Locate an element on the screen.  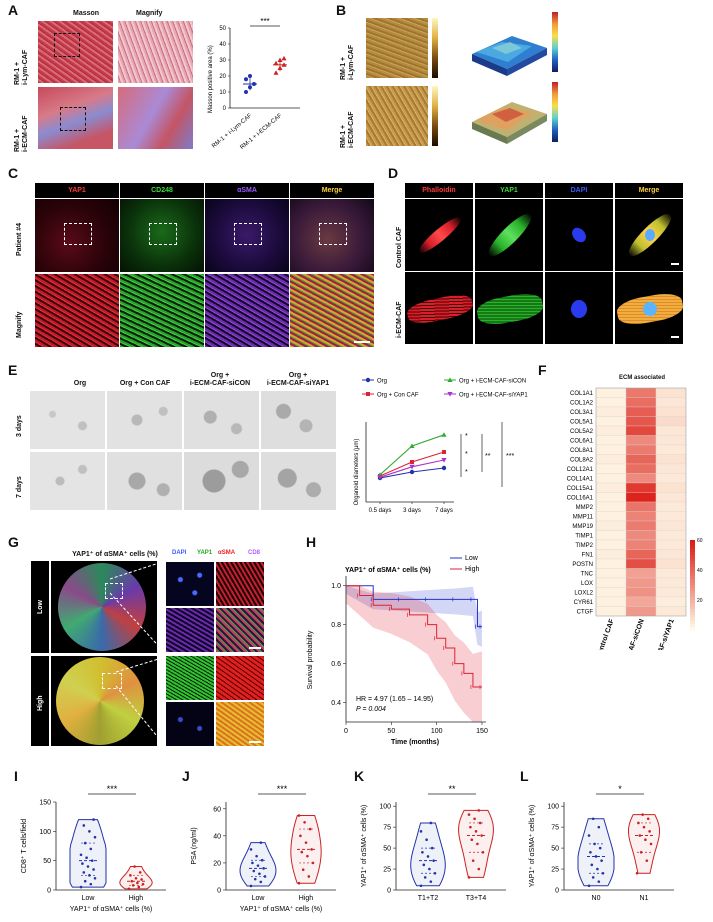
panel-e-row2-label: 7 days is located at coordinates (19, 487).